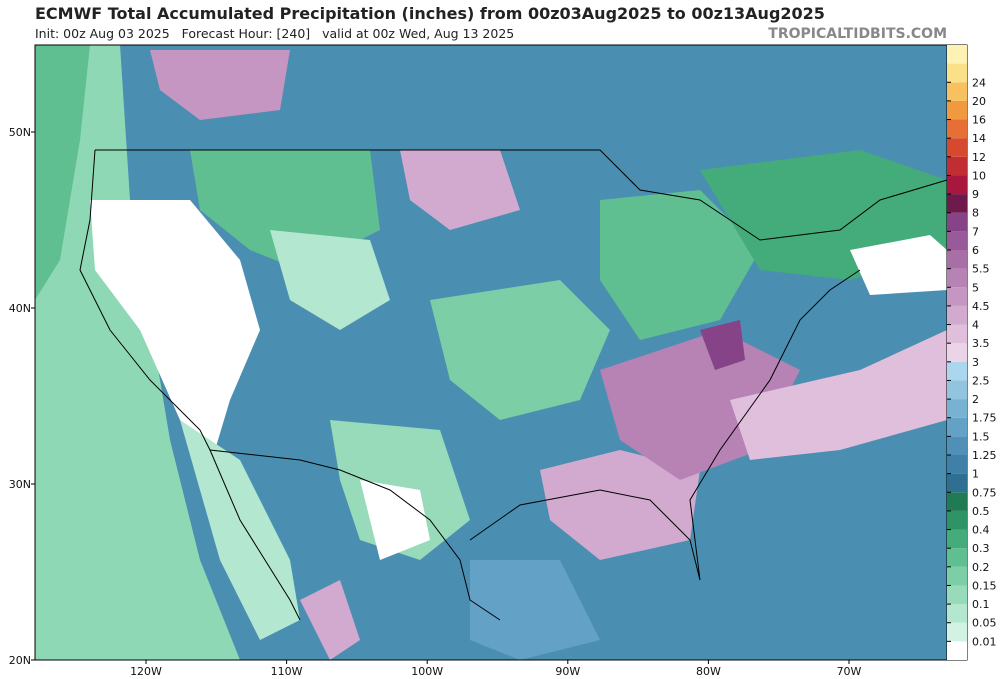  What do you see at coordinates (975, 474) in the screenshot?
I see `colorbar-label: 1` at bounding box center [975, 474].